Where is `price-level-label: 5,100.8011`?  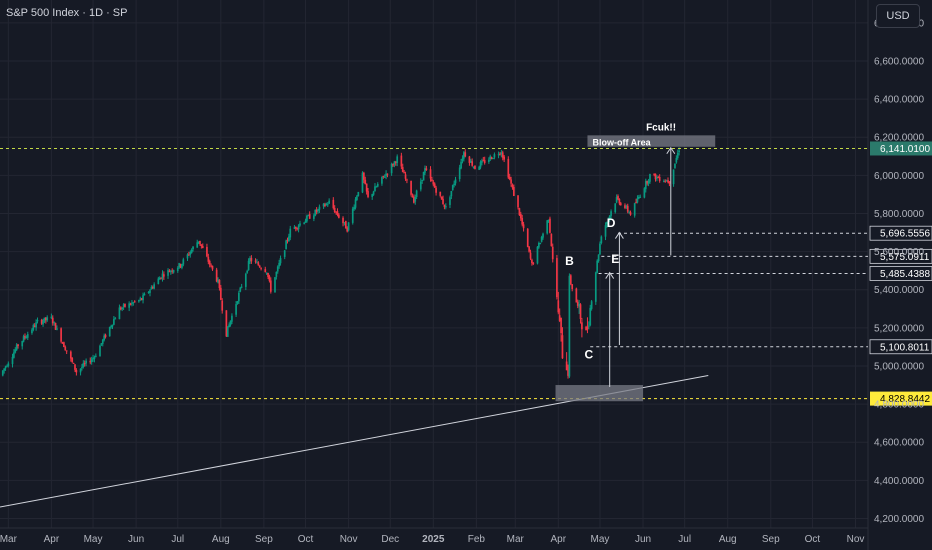 price-level-label: 5,100.8011 is located at coordinates (905, 347).